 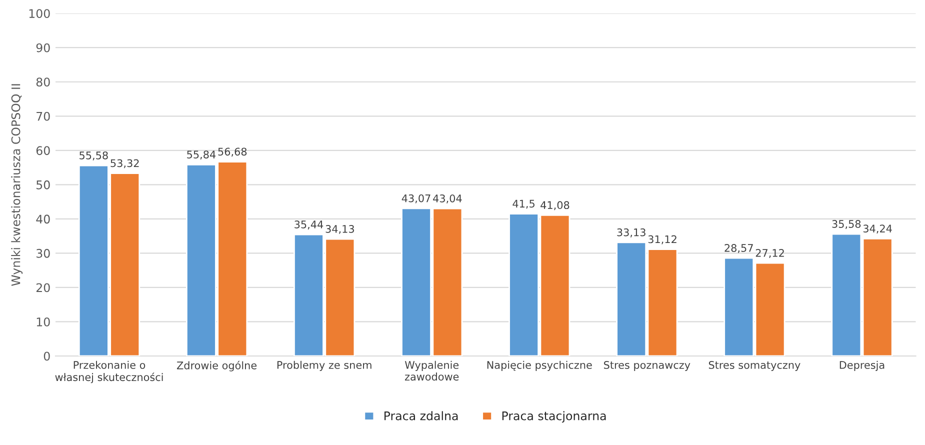 I want to click on x-tick-label: Zdrowie ogólne, so click(x=216, y=366).